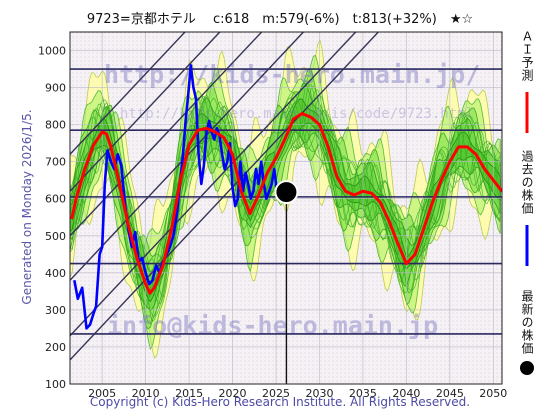  I want to click on x-tick-label: 2050, so click(493, 393).